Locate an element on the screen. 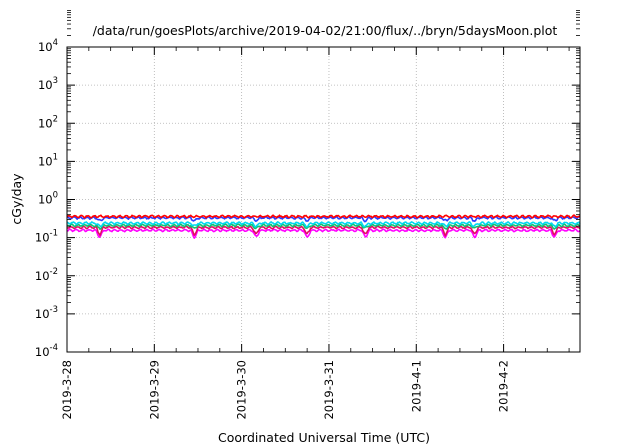  y-tick-label: 10⁰ is located at coordinates (48, 199).